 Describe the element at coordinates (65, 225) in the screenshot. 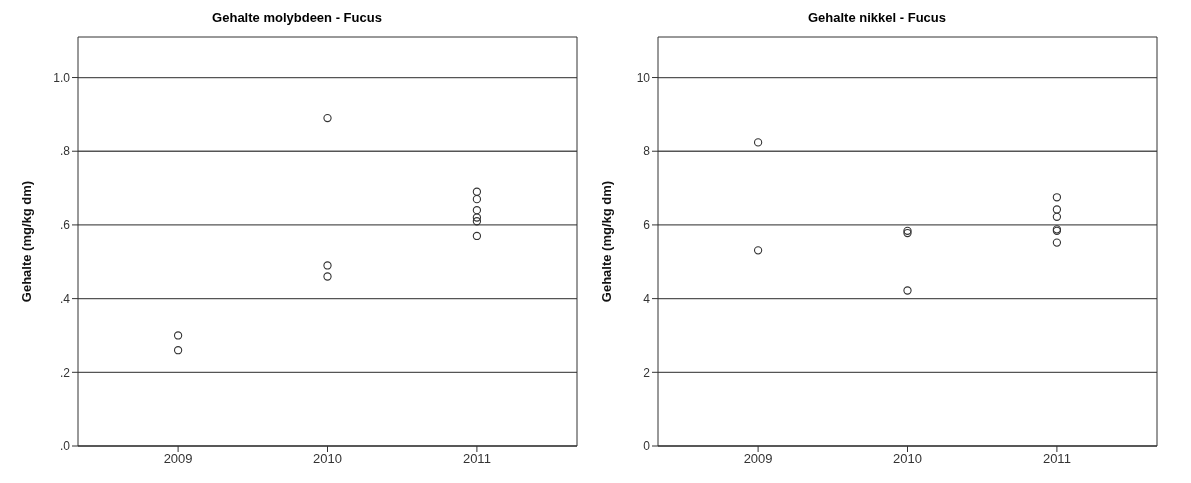

I see `y-tick-label: .6` at that location.